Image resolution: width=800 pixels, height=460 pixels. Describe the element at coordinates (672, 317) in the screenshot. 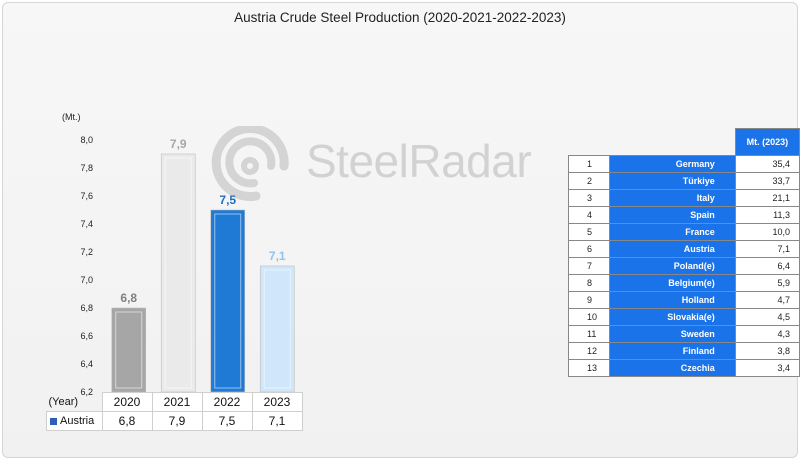

I see `ranking-country: Slovakia(e)` at that location.